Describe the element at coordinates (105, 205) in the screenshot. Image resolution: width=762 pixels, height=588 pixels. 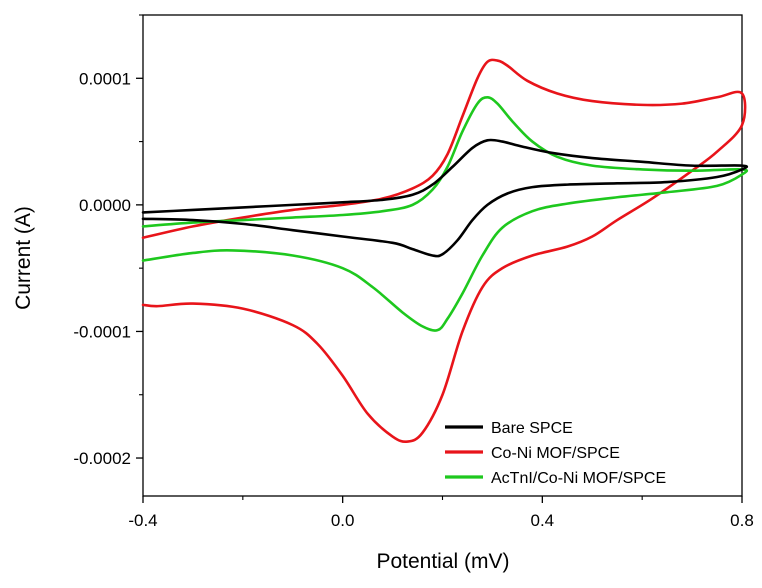
I see `y-tick-label: 0.0000` at that location.